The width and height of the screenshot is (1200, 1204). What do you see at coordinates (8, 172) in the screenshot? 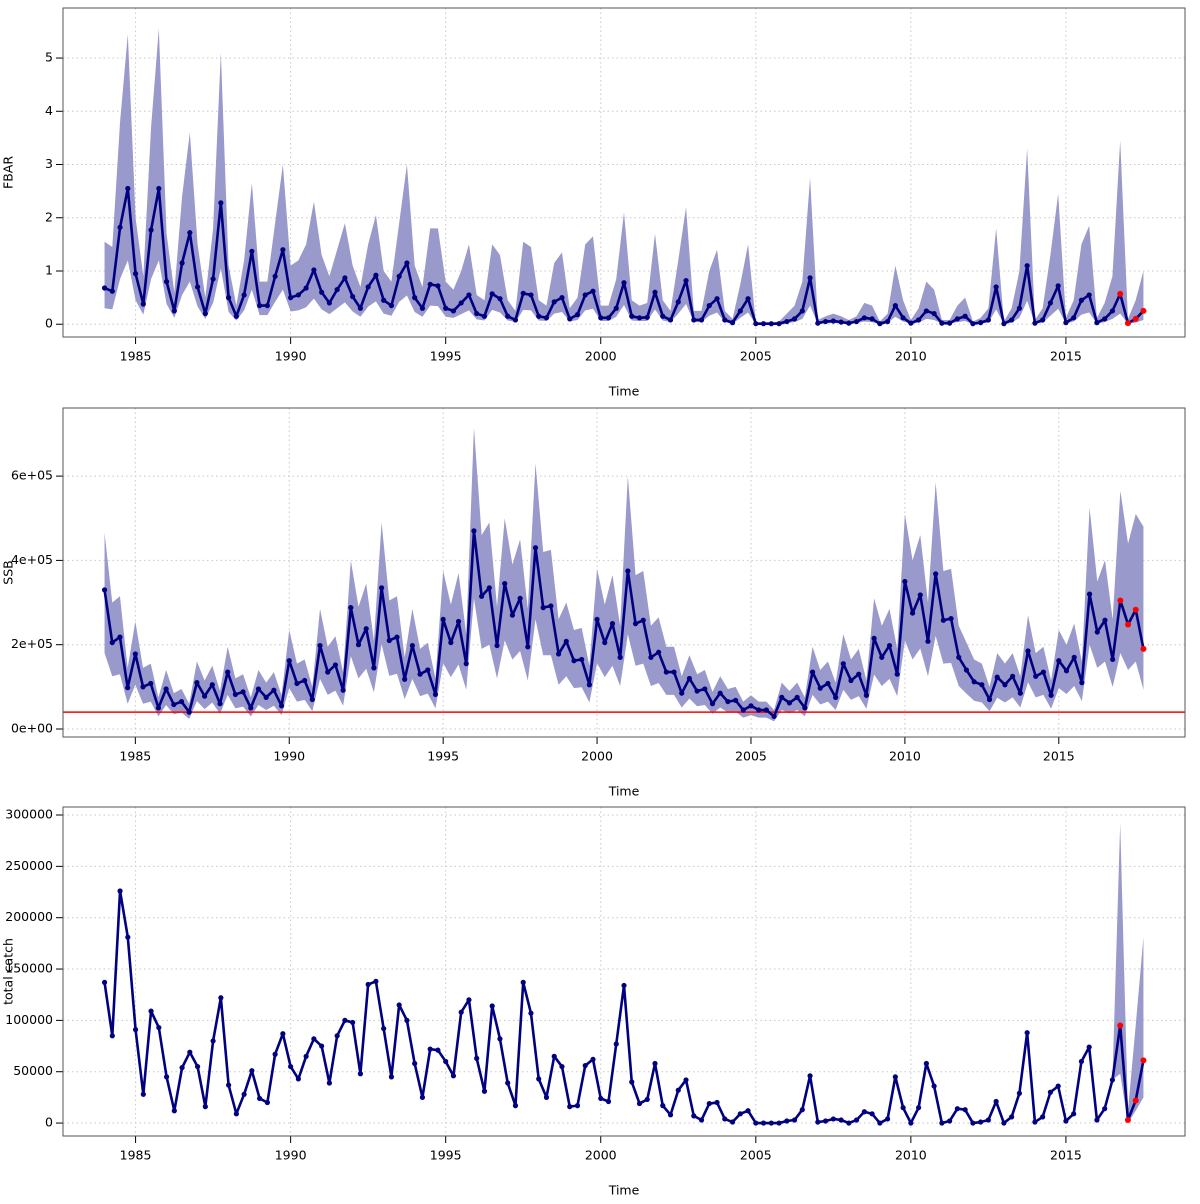
I see `y-axis-label: FBAR` at bounding box center [8, 172].